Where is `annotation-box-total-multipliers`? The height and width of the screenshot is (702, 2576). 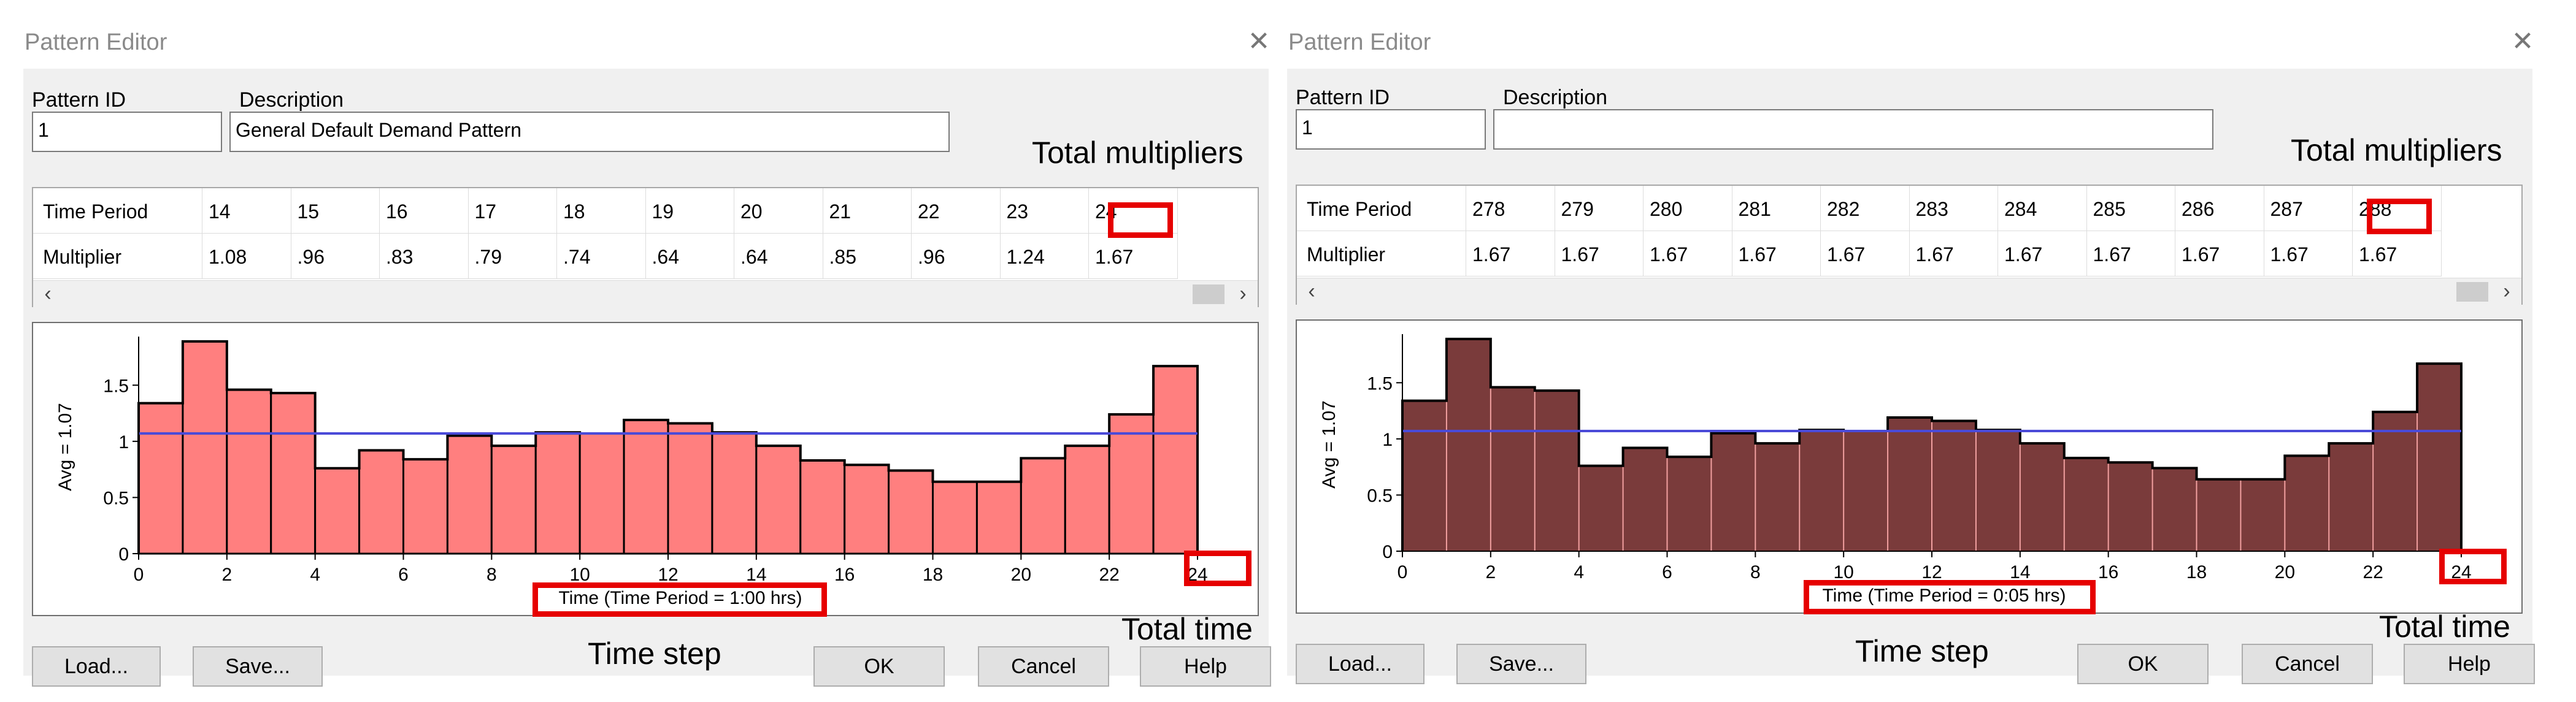 annotation-box-total-multipliers is located at coordinates (1140, 220).